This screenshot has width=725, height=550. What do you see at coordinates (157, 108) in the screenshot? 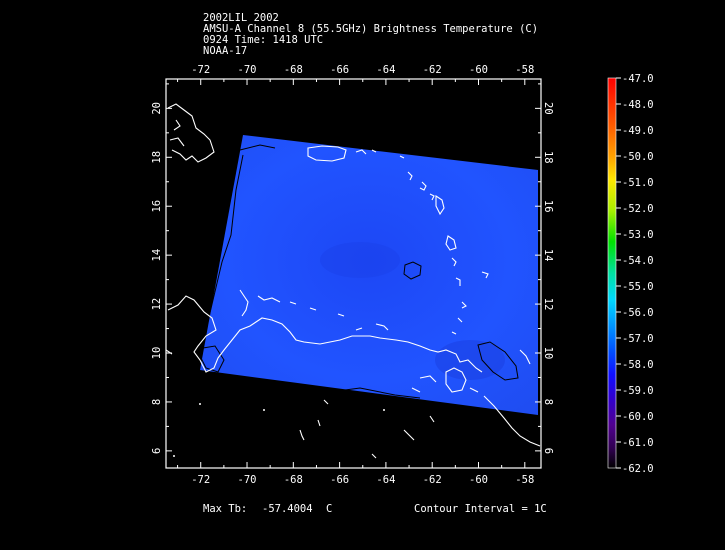
I see `lat-tick-label-left: 20` at bounding box center [157, 108].